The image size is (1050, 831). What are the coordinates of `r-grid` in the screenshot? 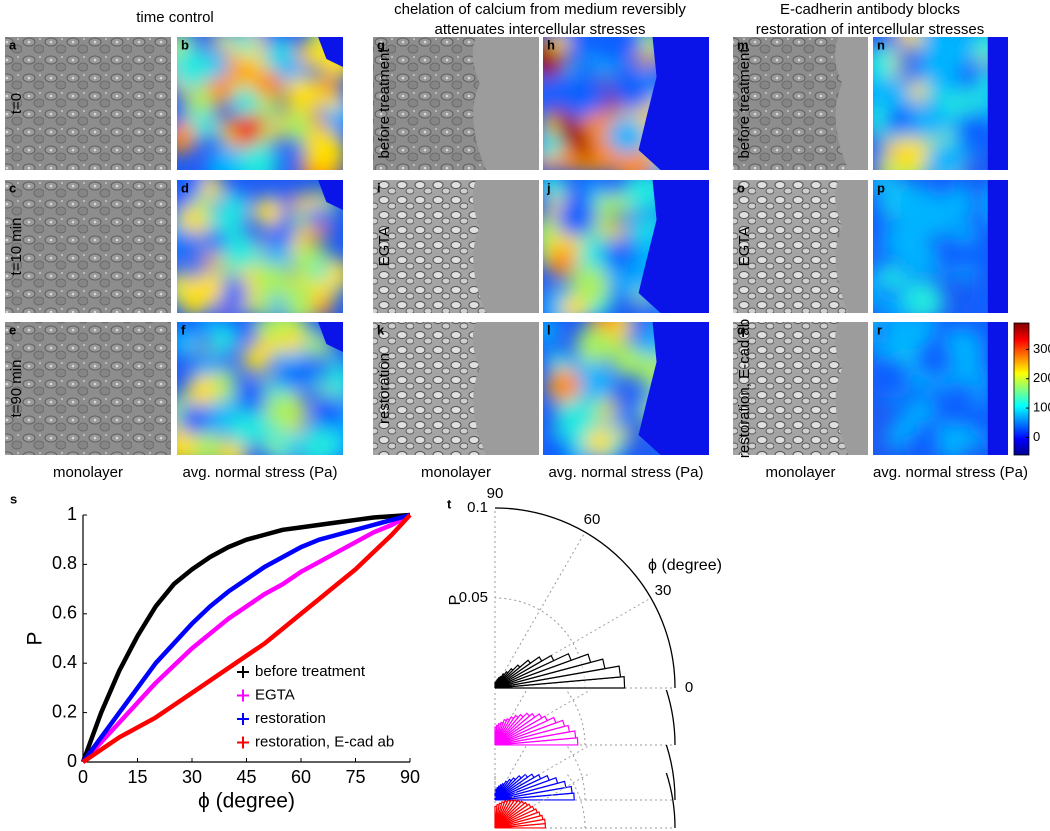 It's located at (540, 643).